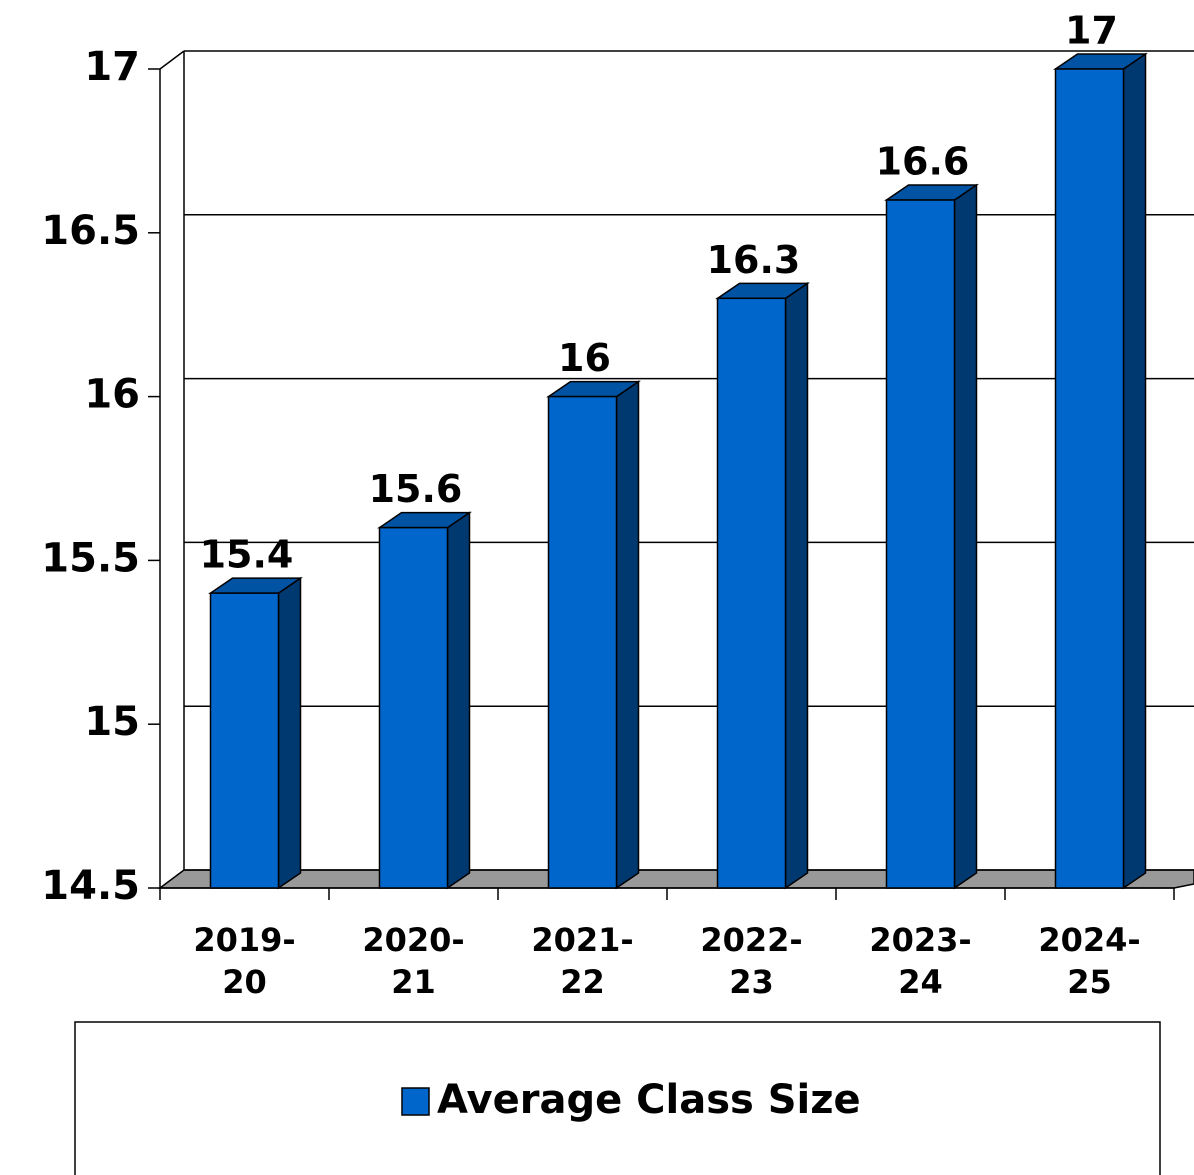 The image size is (1194, 1175). I want to click on y-tick-label: 16, so click(112, 395).